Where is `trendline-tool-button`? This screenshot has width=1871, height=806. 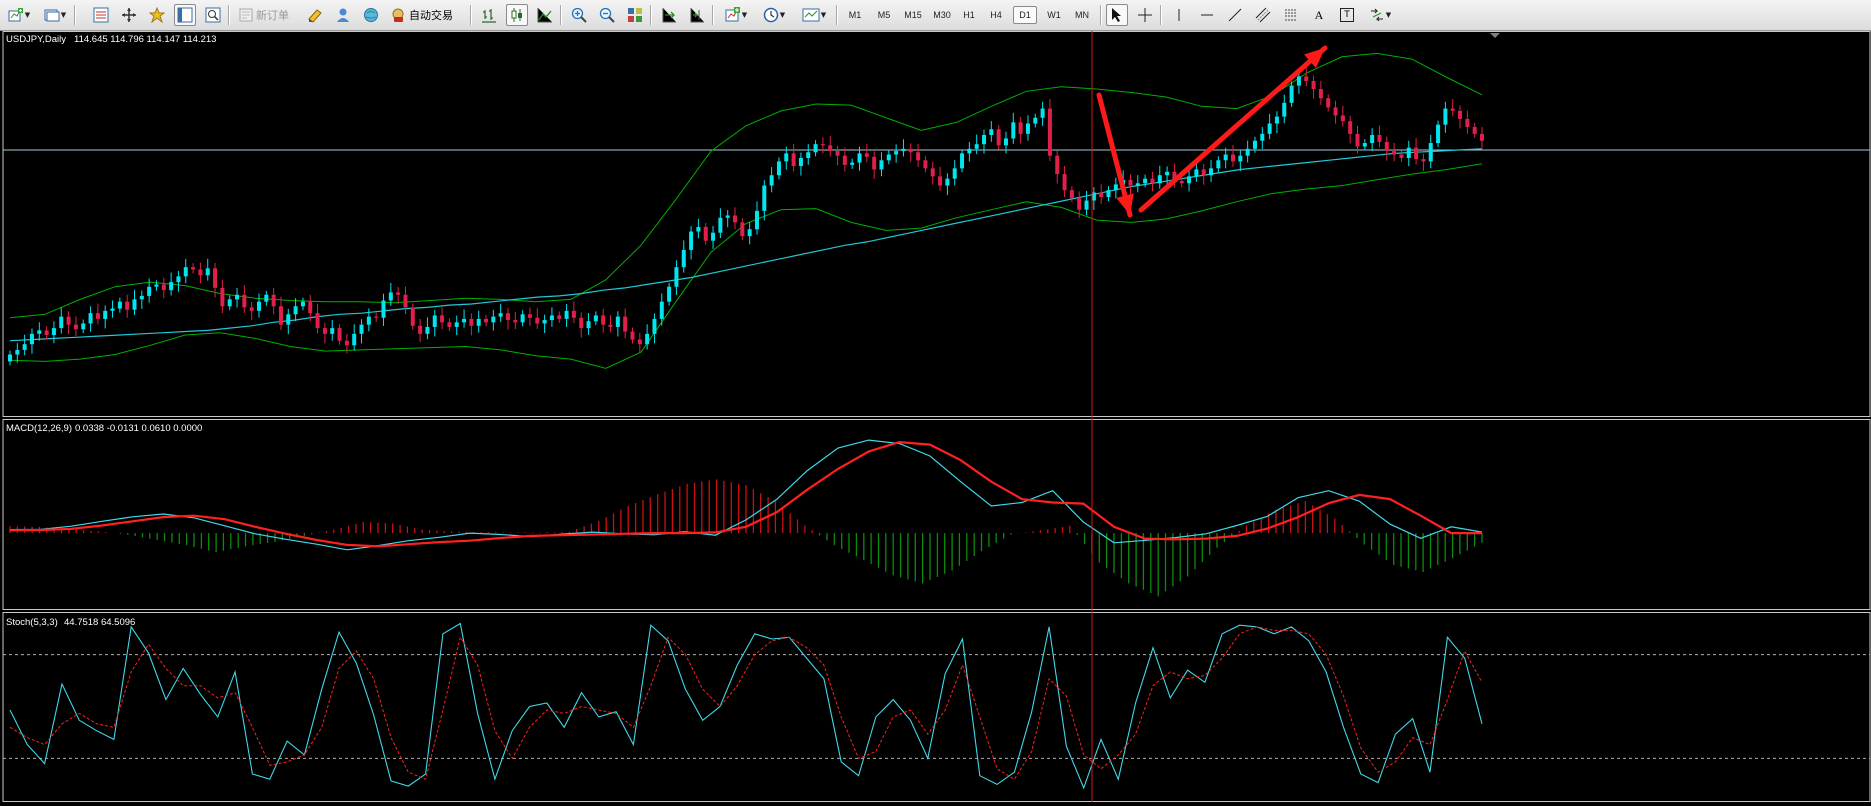
trendline-tool-button is located at coordinates (1235, 15).